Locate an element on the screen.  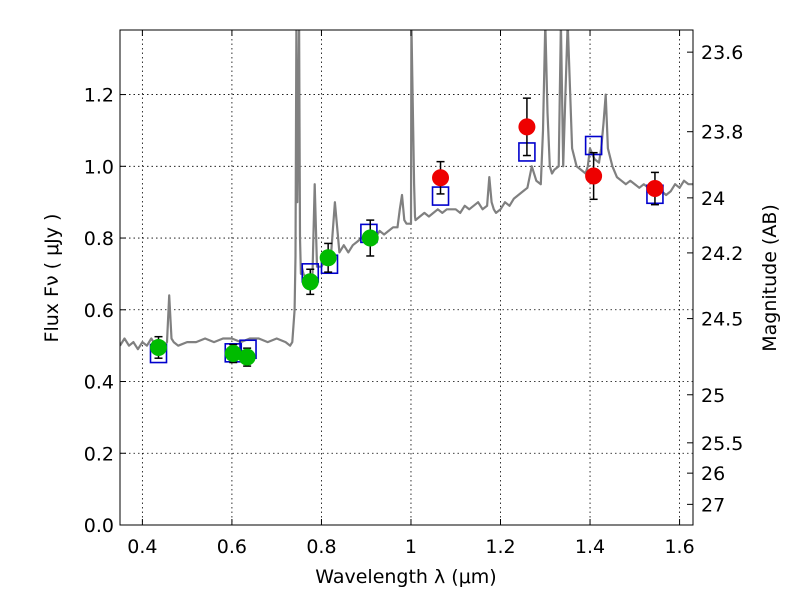
x-tick-label: 0.6 is located at coordinates (232, 547).